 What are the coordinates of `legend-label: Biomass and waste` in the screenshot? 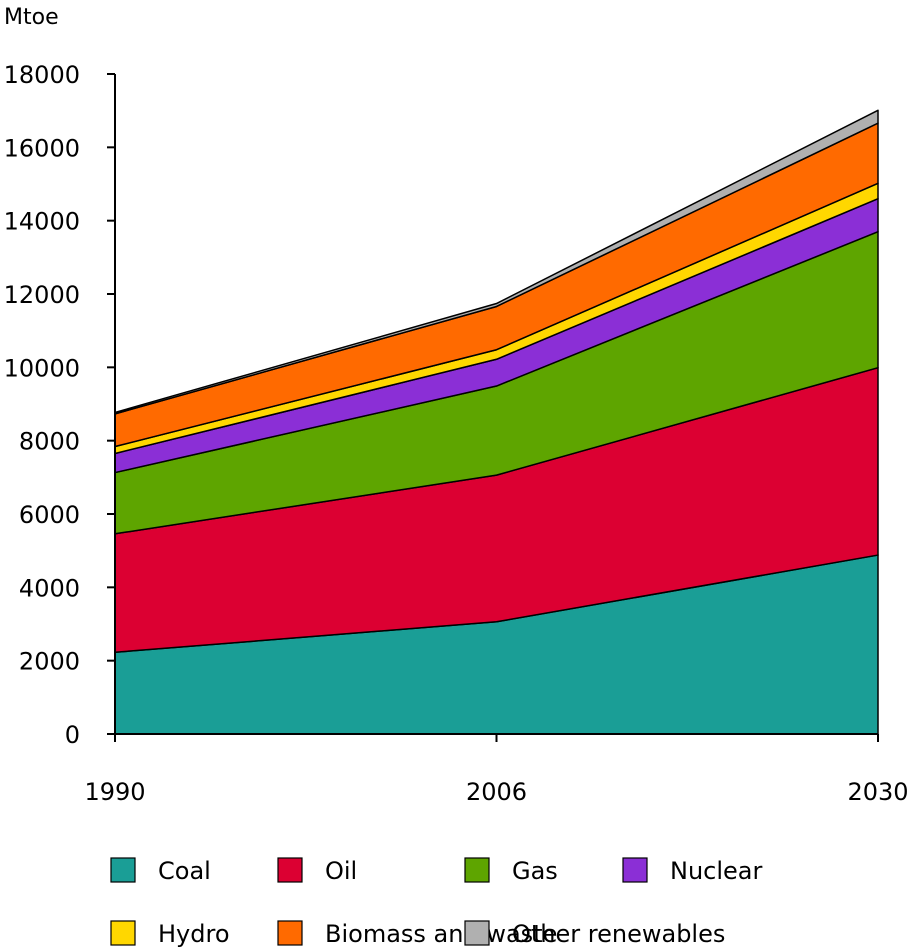 It's located at (441, 934).